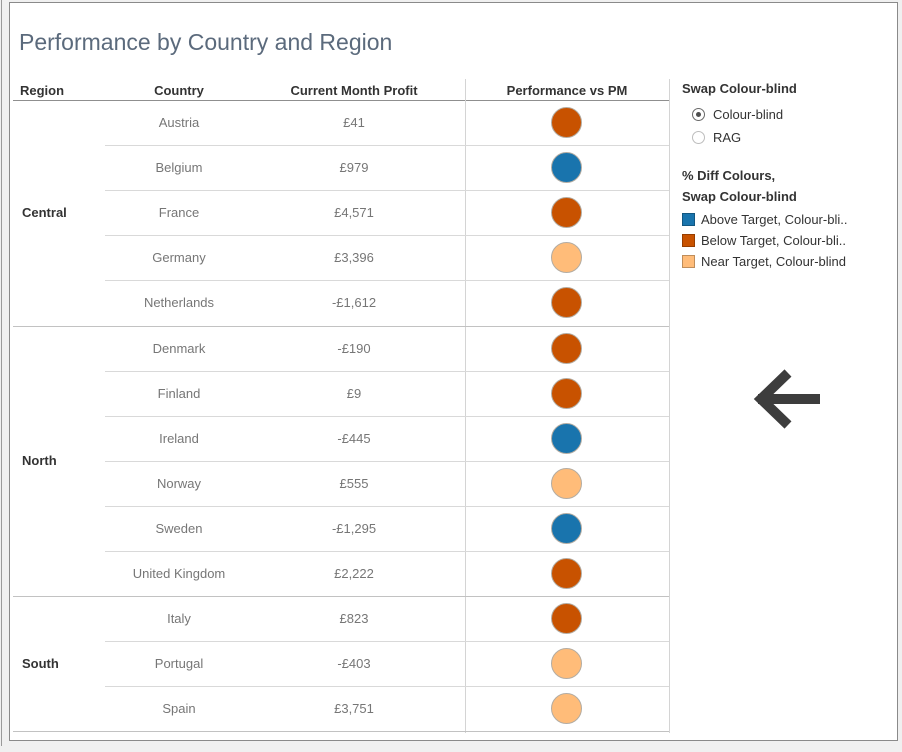  I want to click on region-label-south: South, so click(40, 664).